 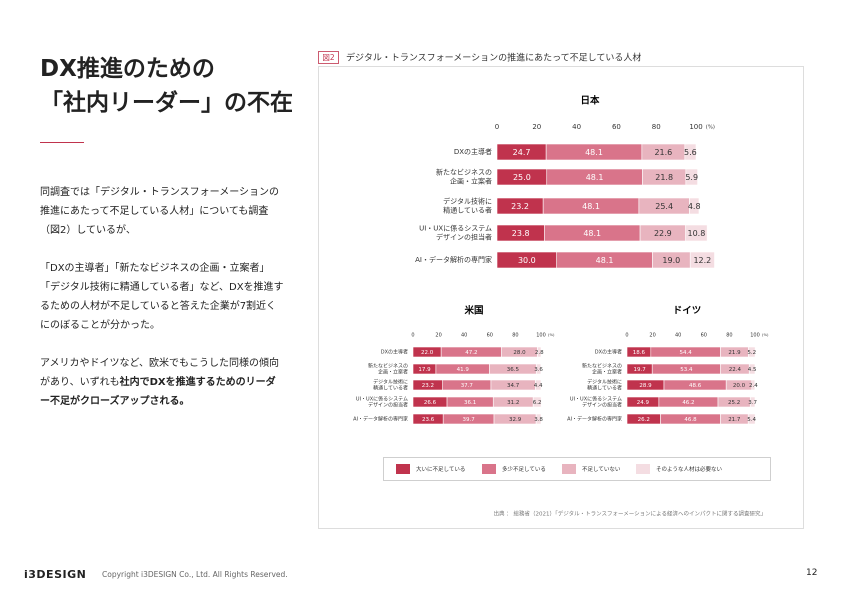 I want to click on value-label: 18.6, so click(x=639, y=353).